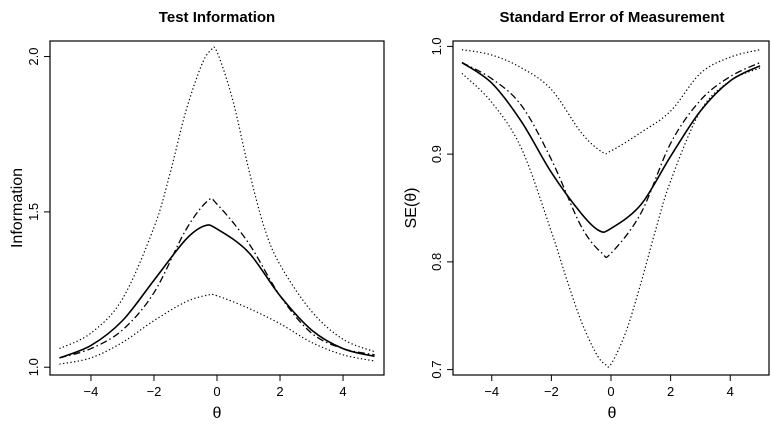  Describe the element at coordinates (436, 262) in the screenshot. I see `y-tick-label: 0.8` at that location.